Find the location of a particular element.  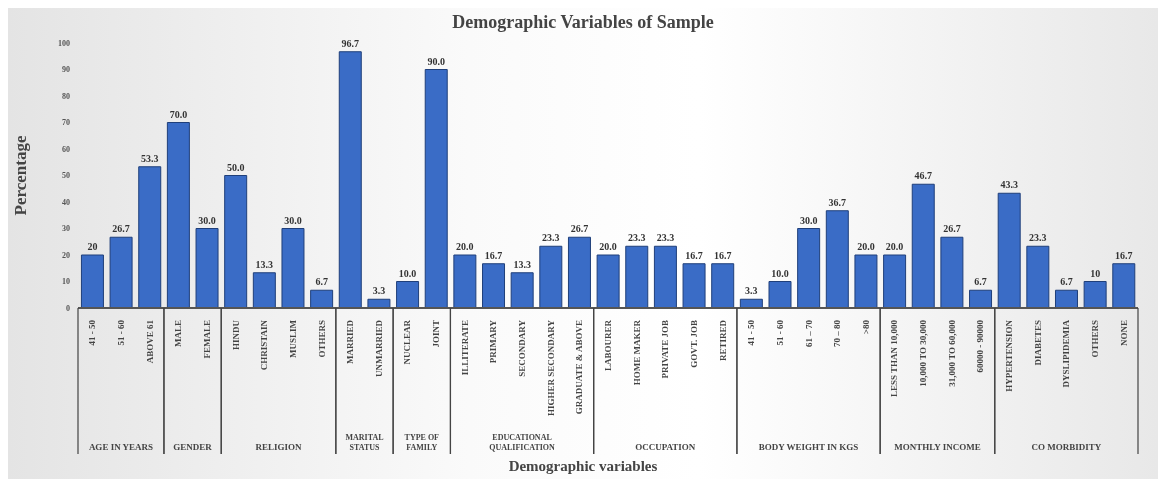

x-tick-label: MUSLIM is located at coordinates (292, 338).